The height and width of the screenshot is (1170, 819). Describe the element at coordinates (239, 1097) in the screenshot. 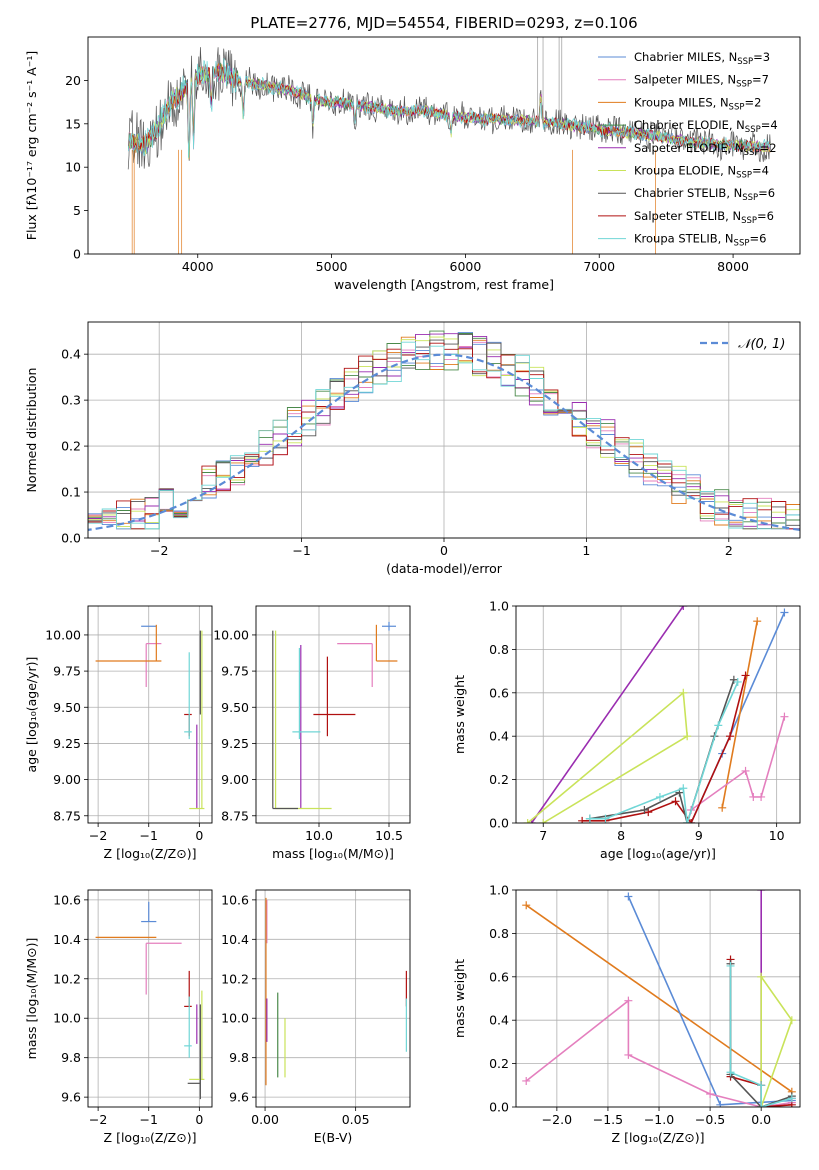

I see `y-tick-label: 9.6` at that location.